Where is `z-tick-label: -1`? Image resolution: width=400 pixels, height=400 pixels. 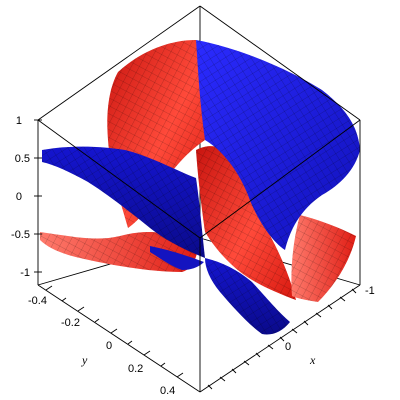 z-tick-label: -1 is located at coordinates (25, 273).